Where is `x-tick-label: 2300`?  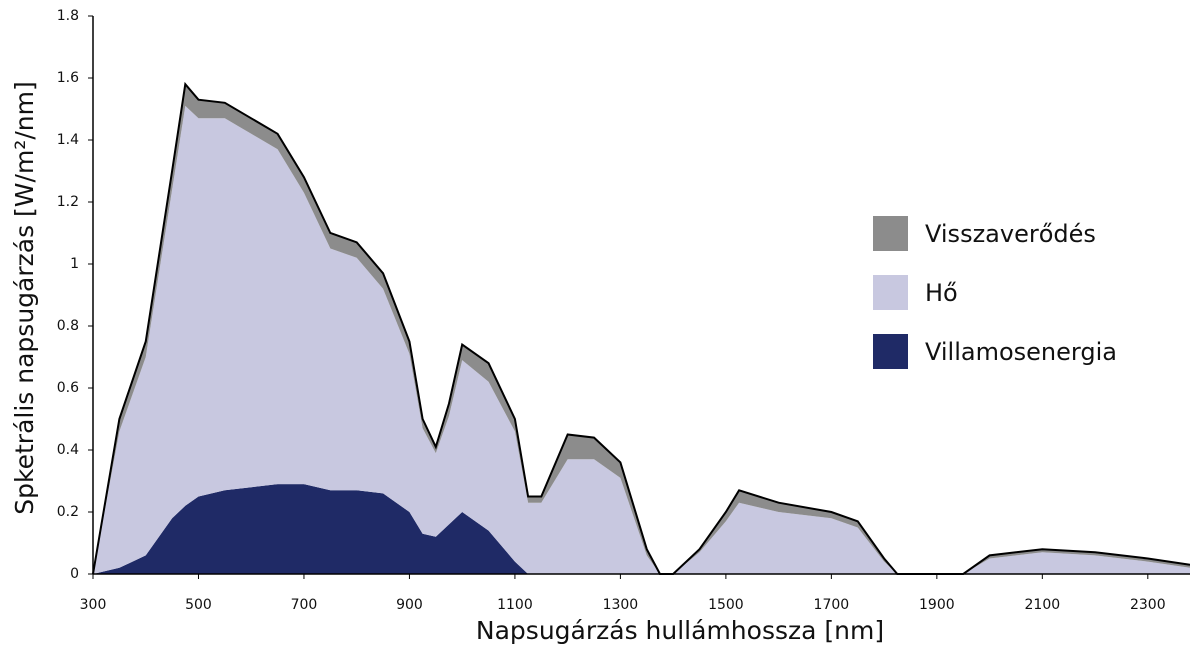
x-tick-label: 2300 is located at coordinates (1148, 605).